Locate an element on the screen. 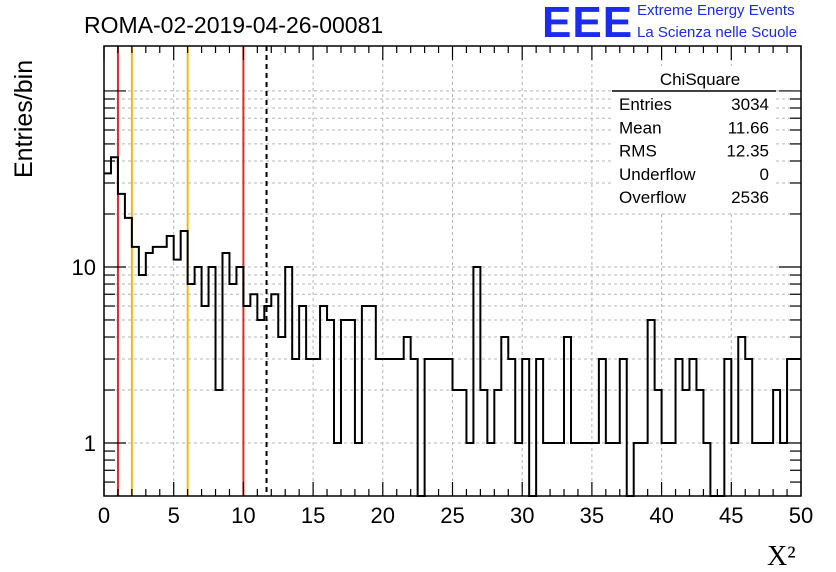 The width and height of the screenshot is (836, 572). x-tick-label: 45 is located at coordinates (731, 515).